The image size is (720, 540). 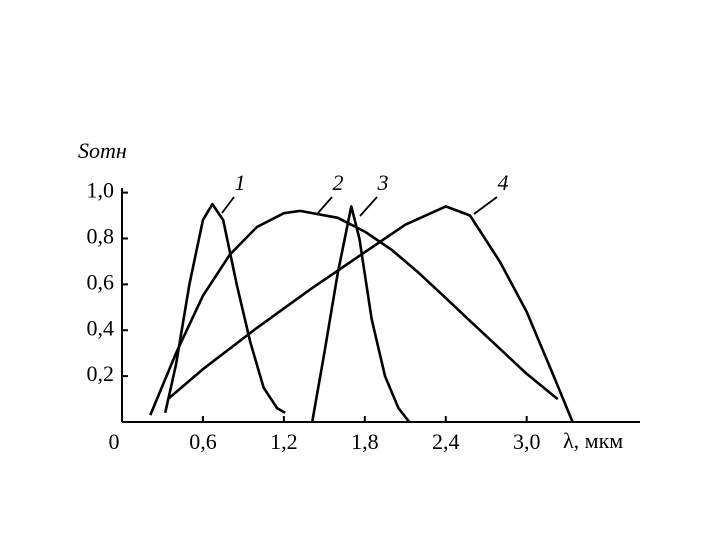 I want to click on y-tick-label: 1,0, so click(x=101, y=190).